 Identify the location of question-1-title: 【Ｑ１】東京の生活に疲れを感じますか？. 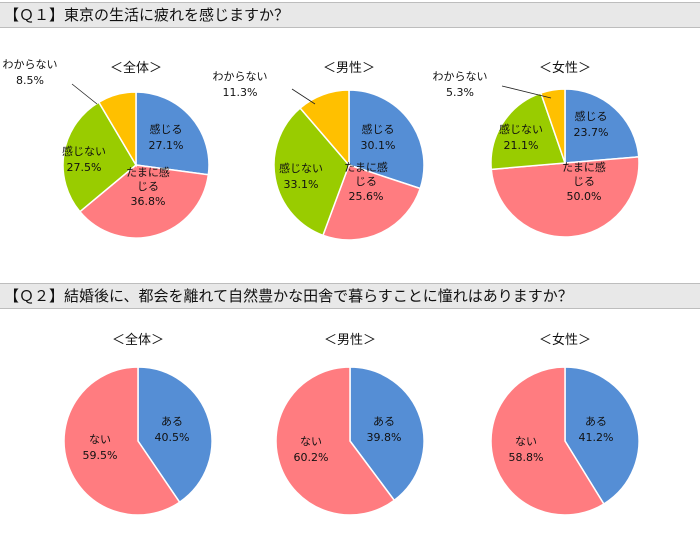
(350, 15).